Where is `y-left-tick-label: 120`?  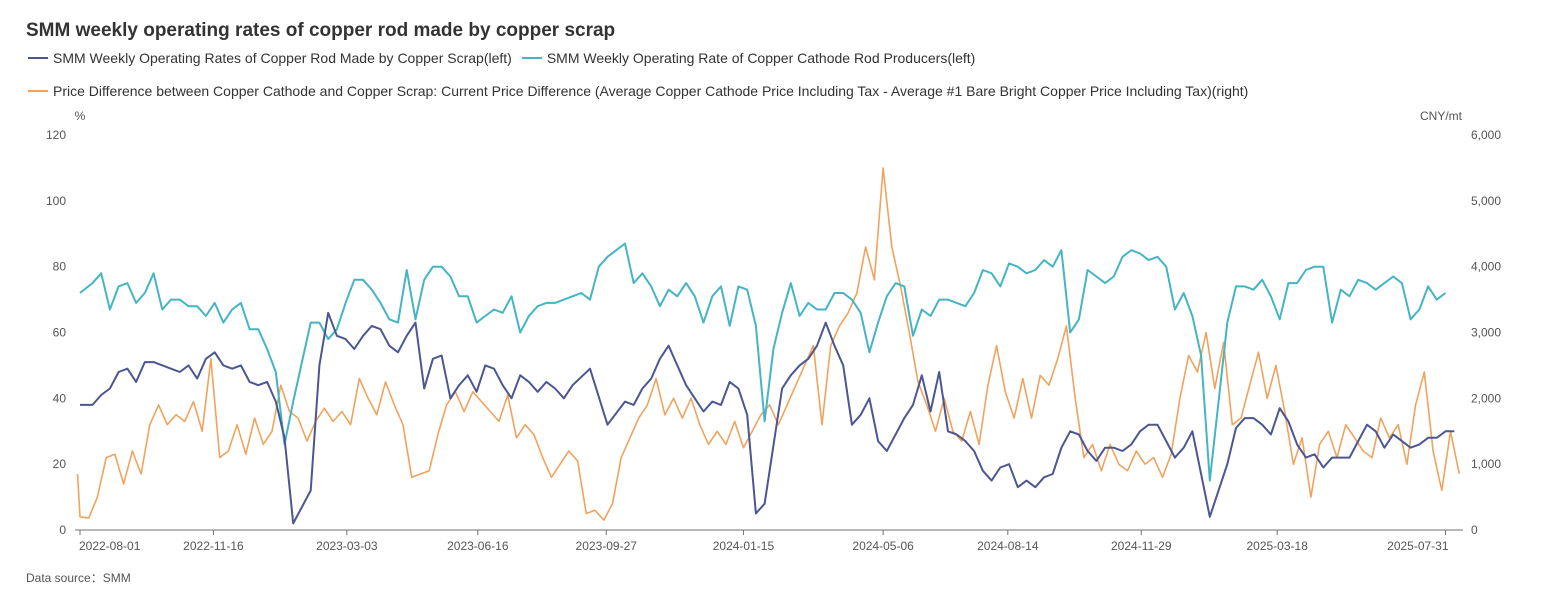
y-left-tick-label: 120 is located at coordinates (56, 135).